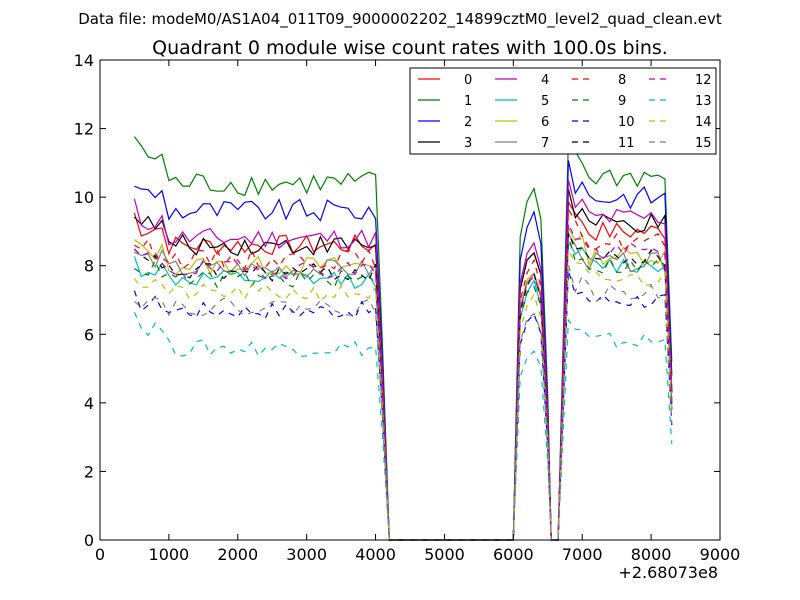  What do you see at coordinates (703, 122) in the screenshot?
I see `legend-label-14: 14` at bounding box center [703, 122].